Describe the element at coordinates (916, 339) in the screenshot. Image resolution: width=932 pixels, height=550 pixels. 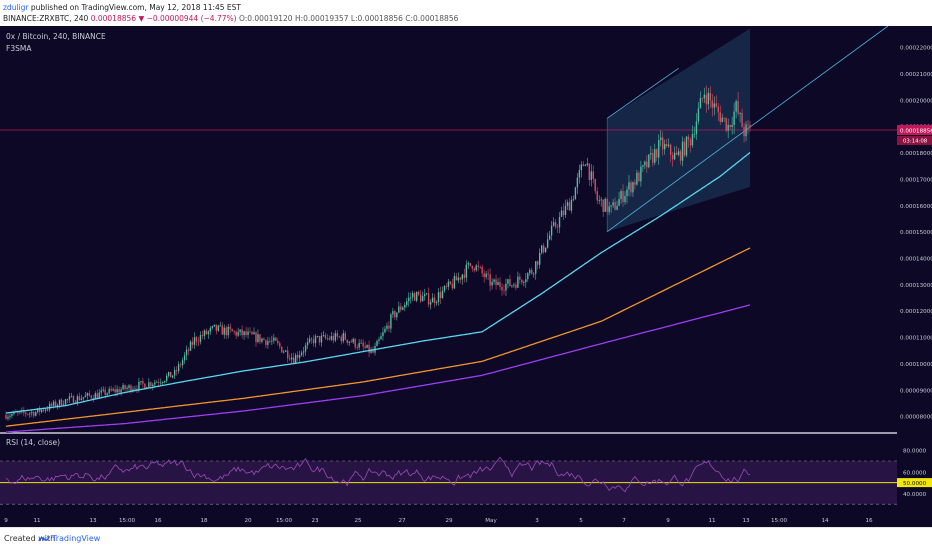
I see `price-tick-label: 0.00011000` at that location.